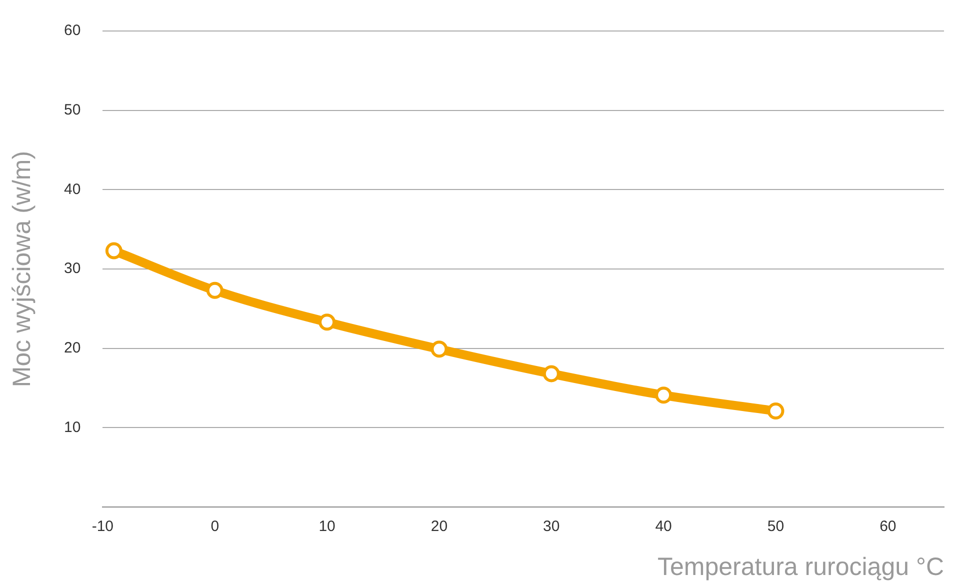 This screenshot has width=954, height=587. I want to click on x-axis-title: Temperatura rurociągu °C, so click(800, 566).